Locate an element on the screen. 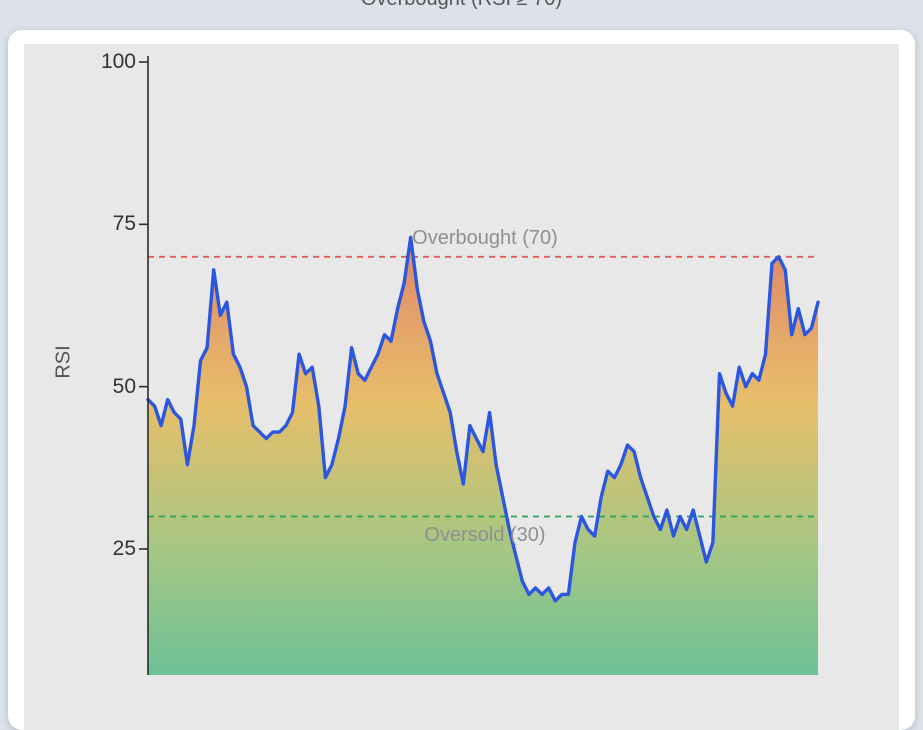 This screenshot has width=923, height=730. oversold-label: Oversold (30) is located at coordinates (485, 534).